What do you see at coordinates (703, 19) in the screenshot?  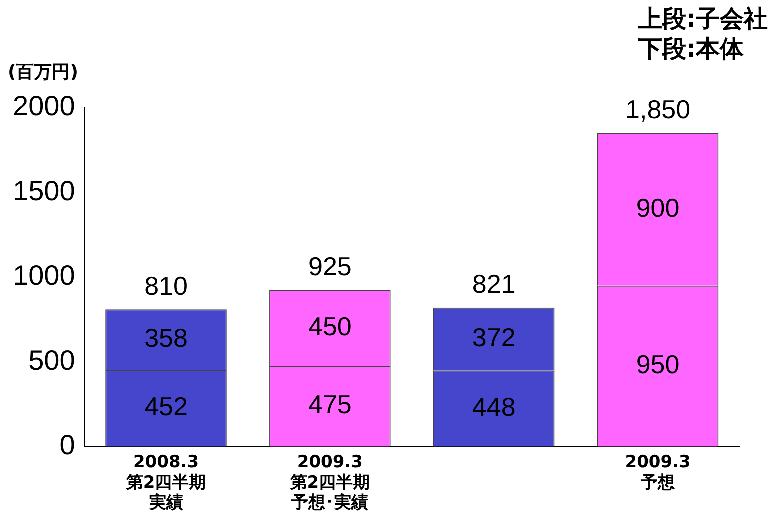 I see `text: 上段:子会社` at bounding box center [703, 19].